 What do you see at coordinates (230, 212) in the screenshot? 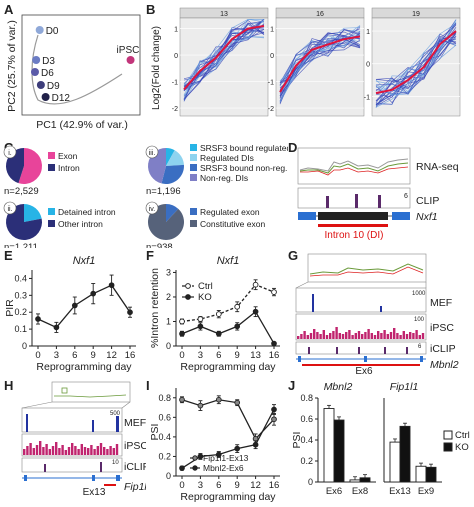
I see `legend-label: Regulated exon` at bounding box center [230, 212].